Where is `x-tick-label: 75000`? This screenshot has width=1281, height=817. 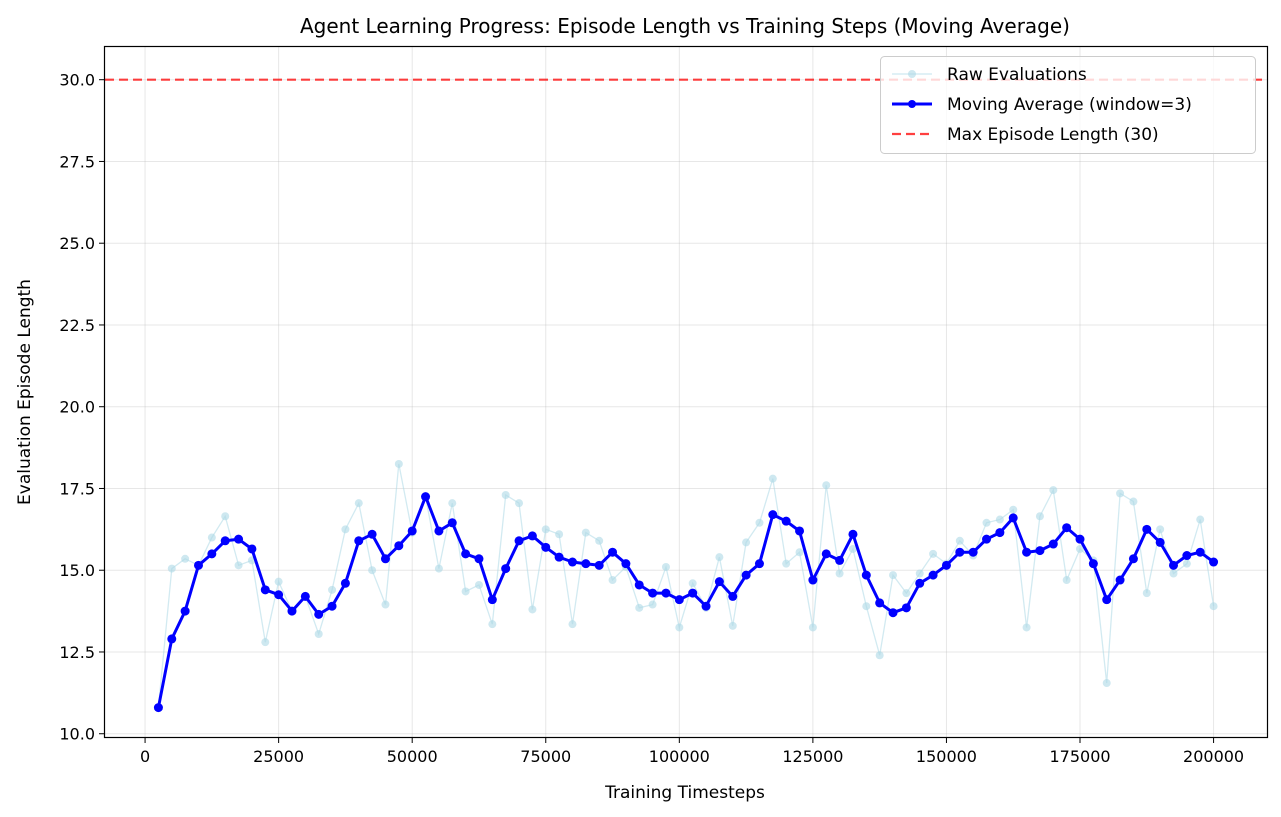 x-tick-label: 75000 is located at coordinates (545, 756).